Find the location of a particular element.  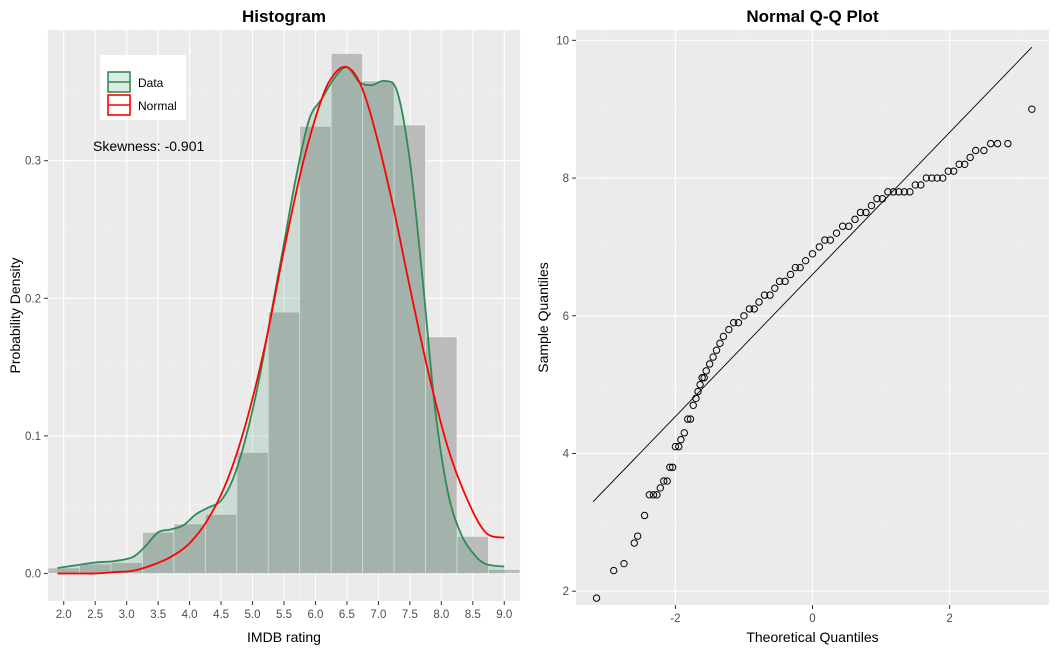

histogram-y-tick-label: 0.2 is located at coordinates (33, 299).